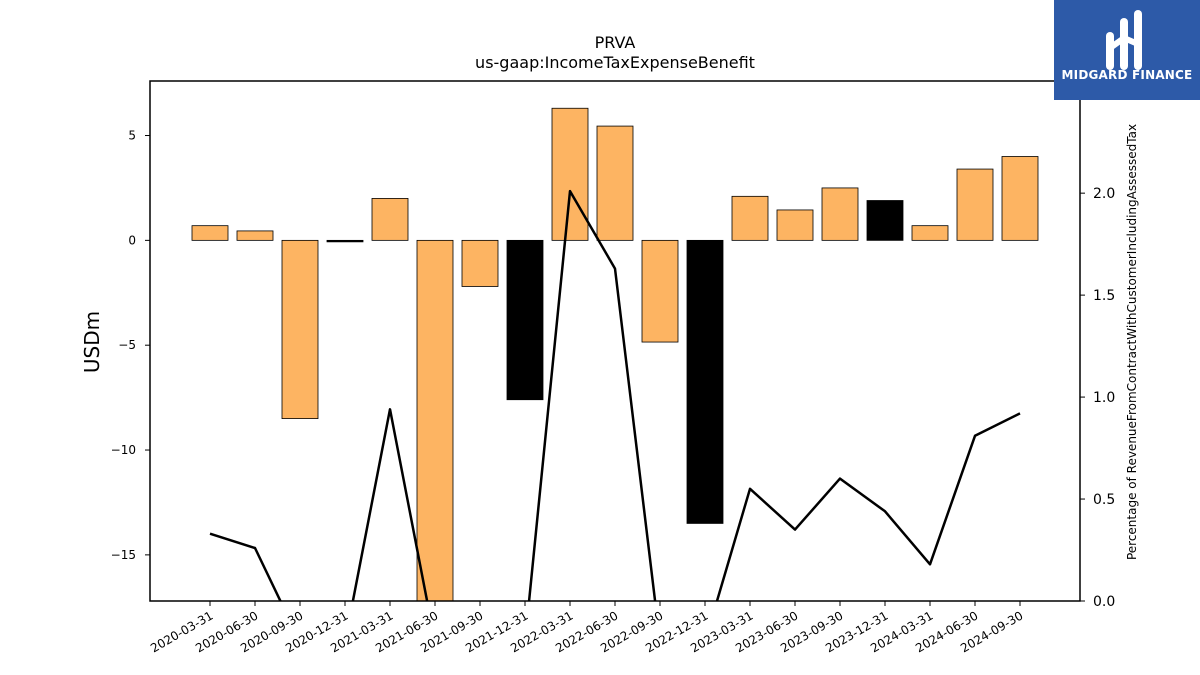  Describe the element at coordinates (1127, 75) in the screenshot. I see `logo-text: MIDGARD FINANCE` at that location.